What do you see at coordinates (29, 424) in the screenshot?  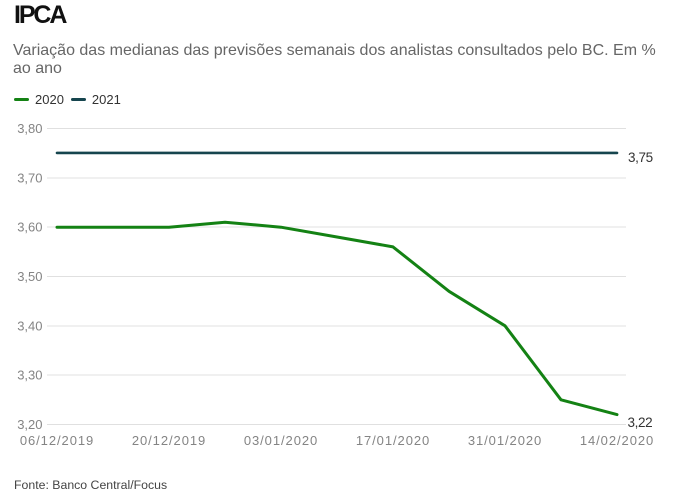 I see `svg-text: 3,20` at bounding box center [29, 424].